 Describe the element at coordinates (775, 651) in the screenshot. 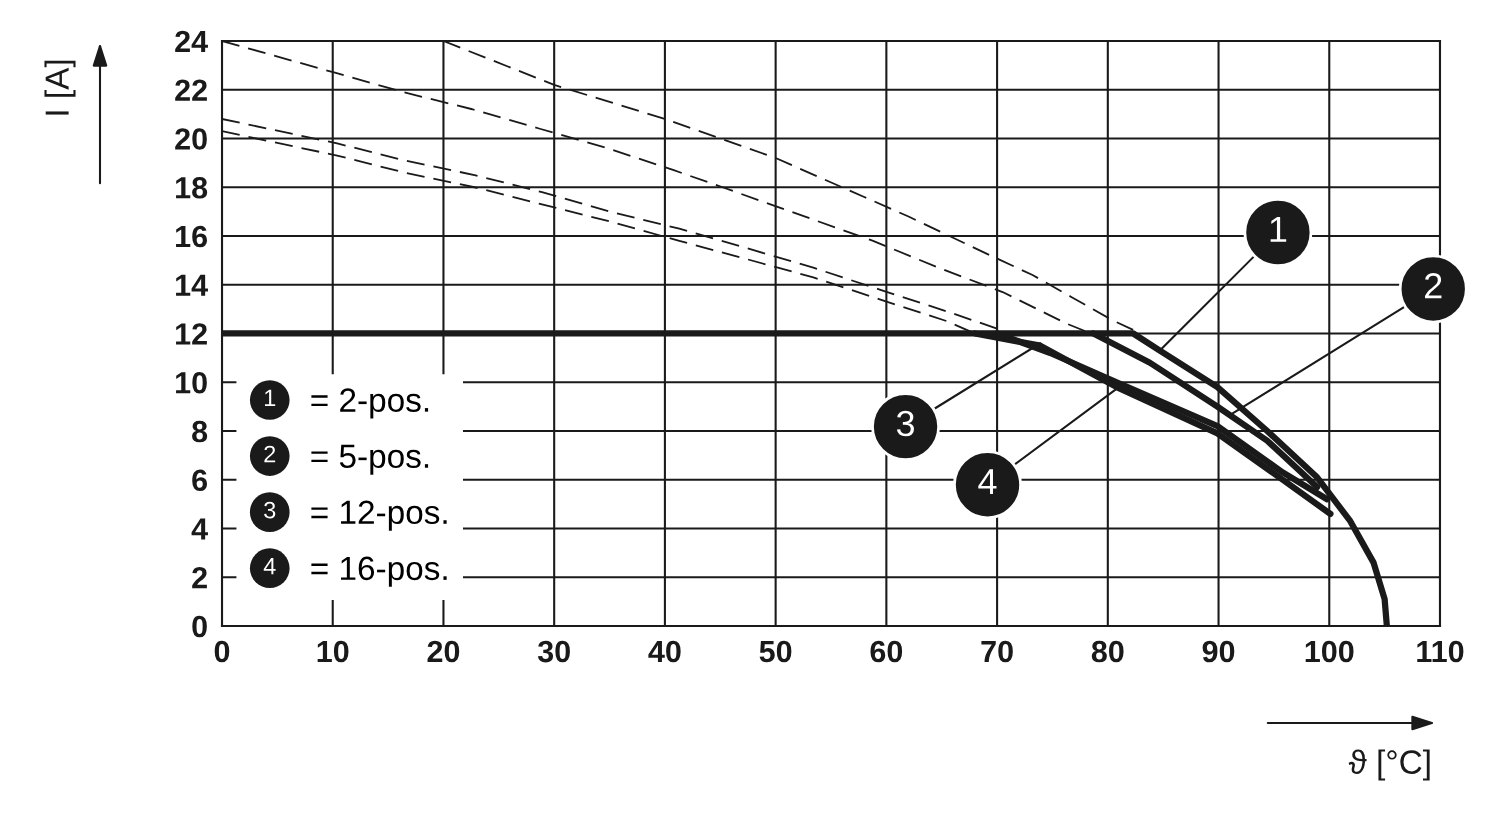

I see `x-tick-label: 50` at that location.